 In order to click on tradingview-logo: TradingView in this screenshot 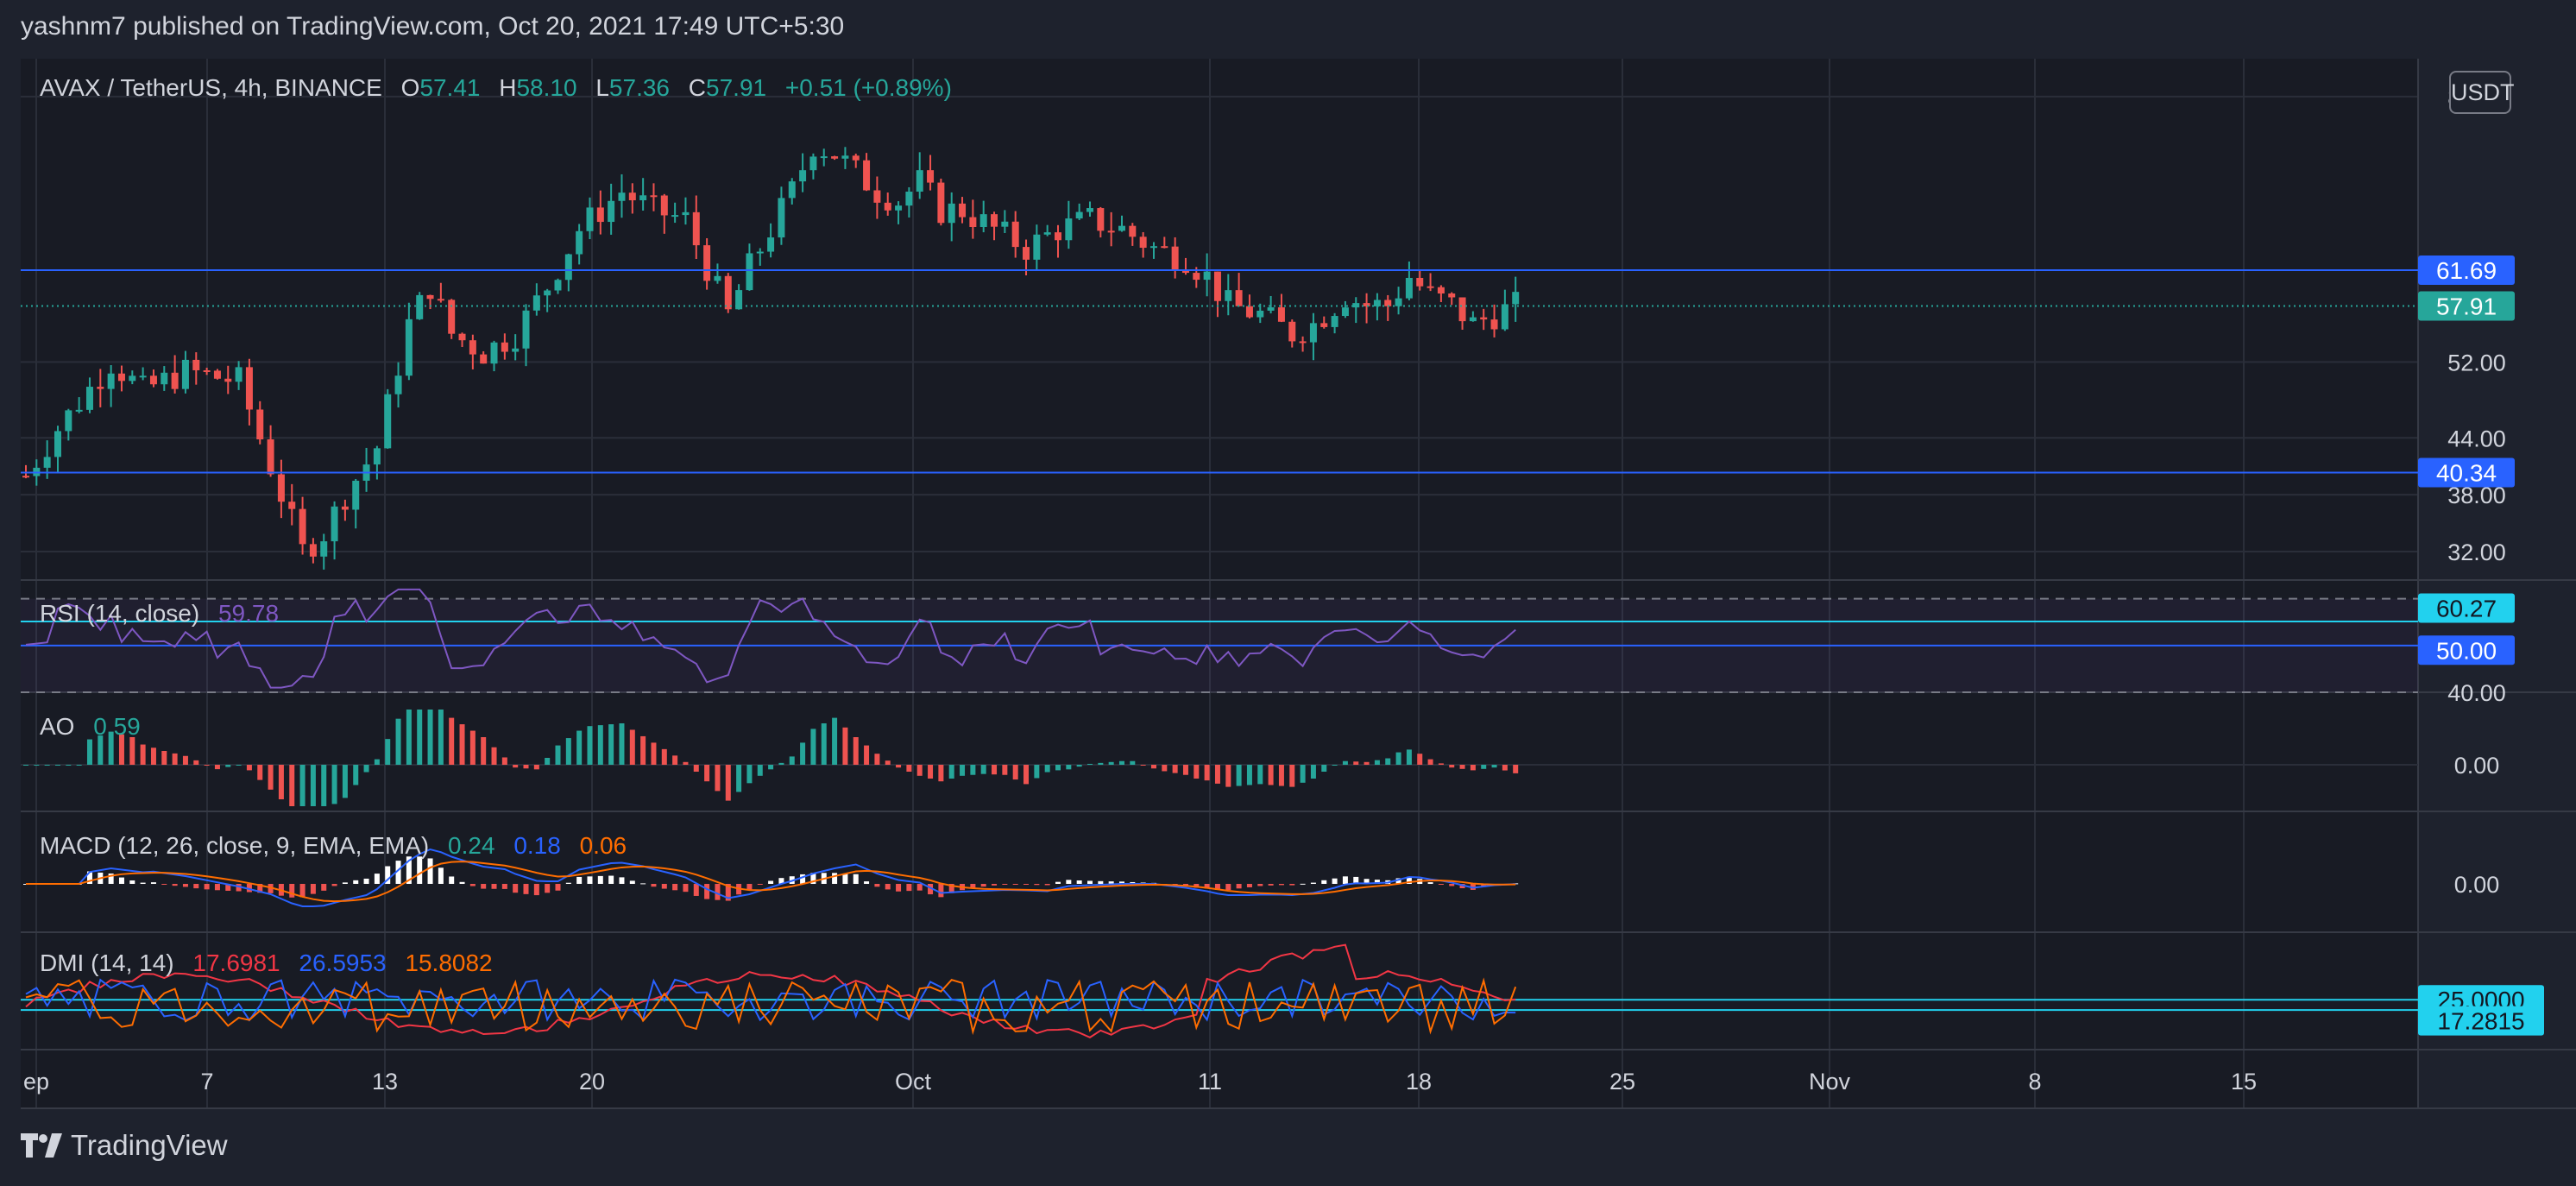, I will do `click(125, 1145)`.